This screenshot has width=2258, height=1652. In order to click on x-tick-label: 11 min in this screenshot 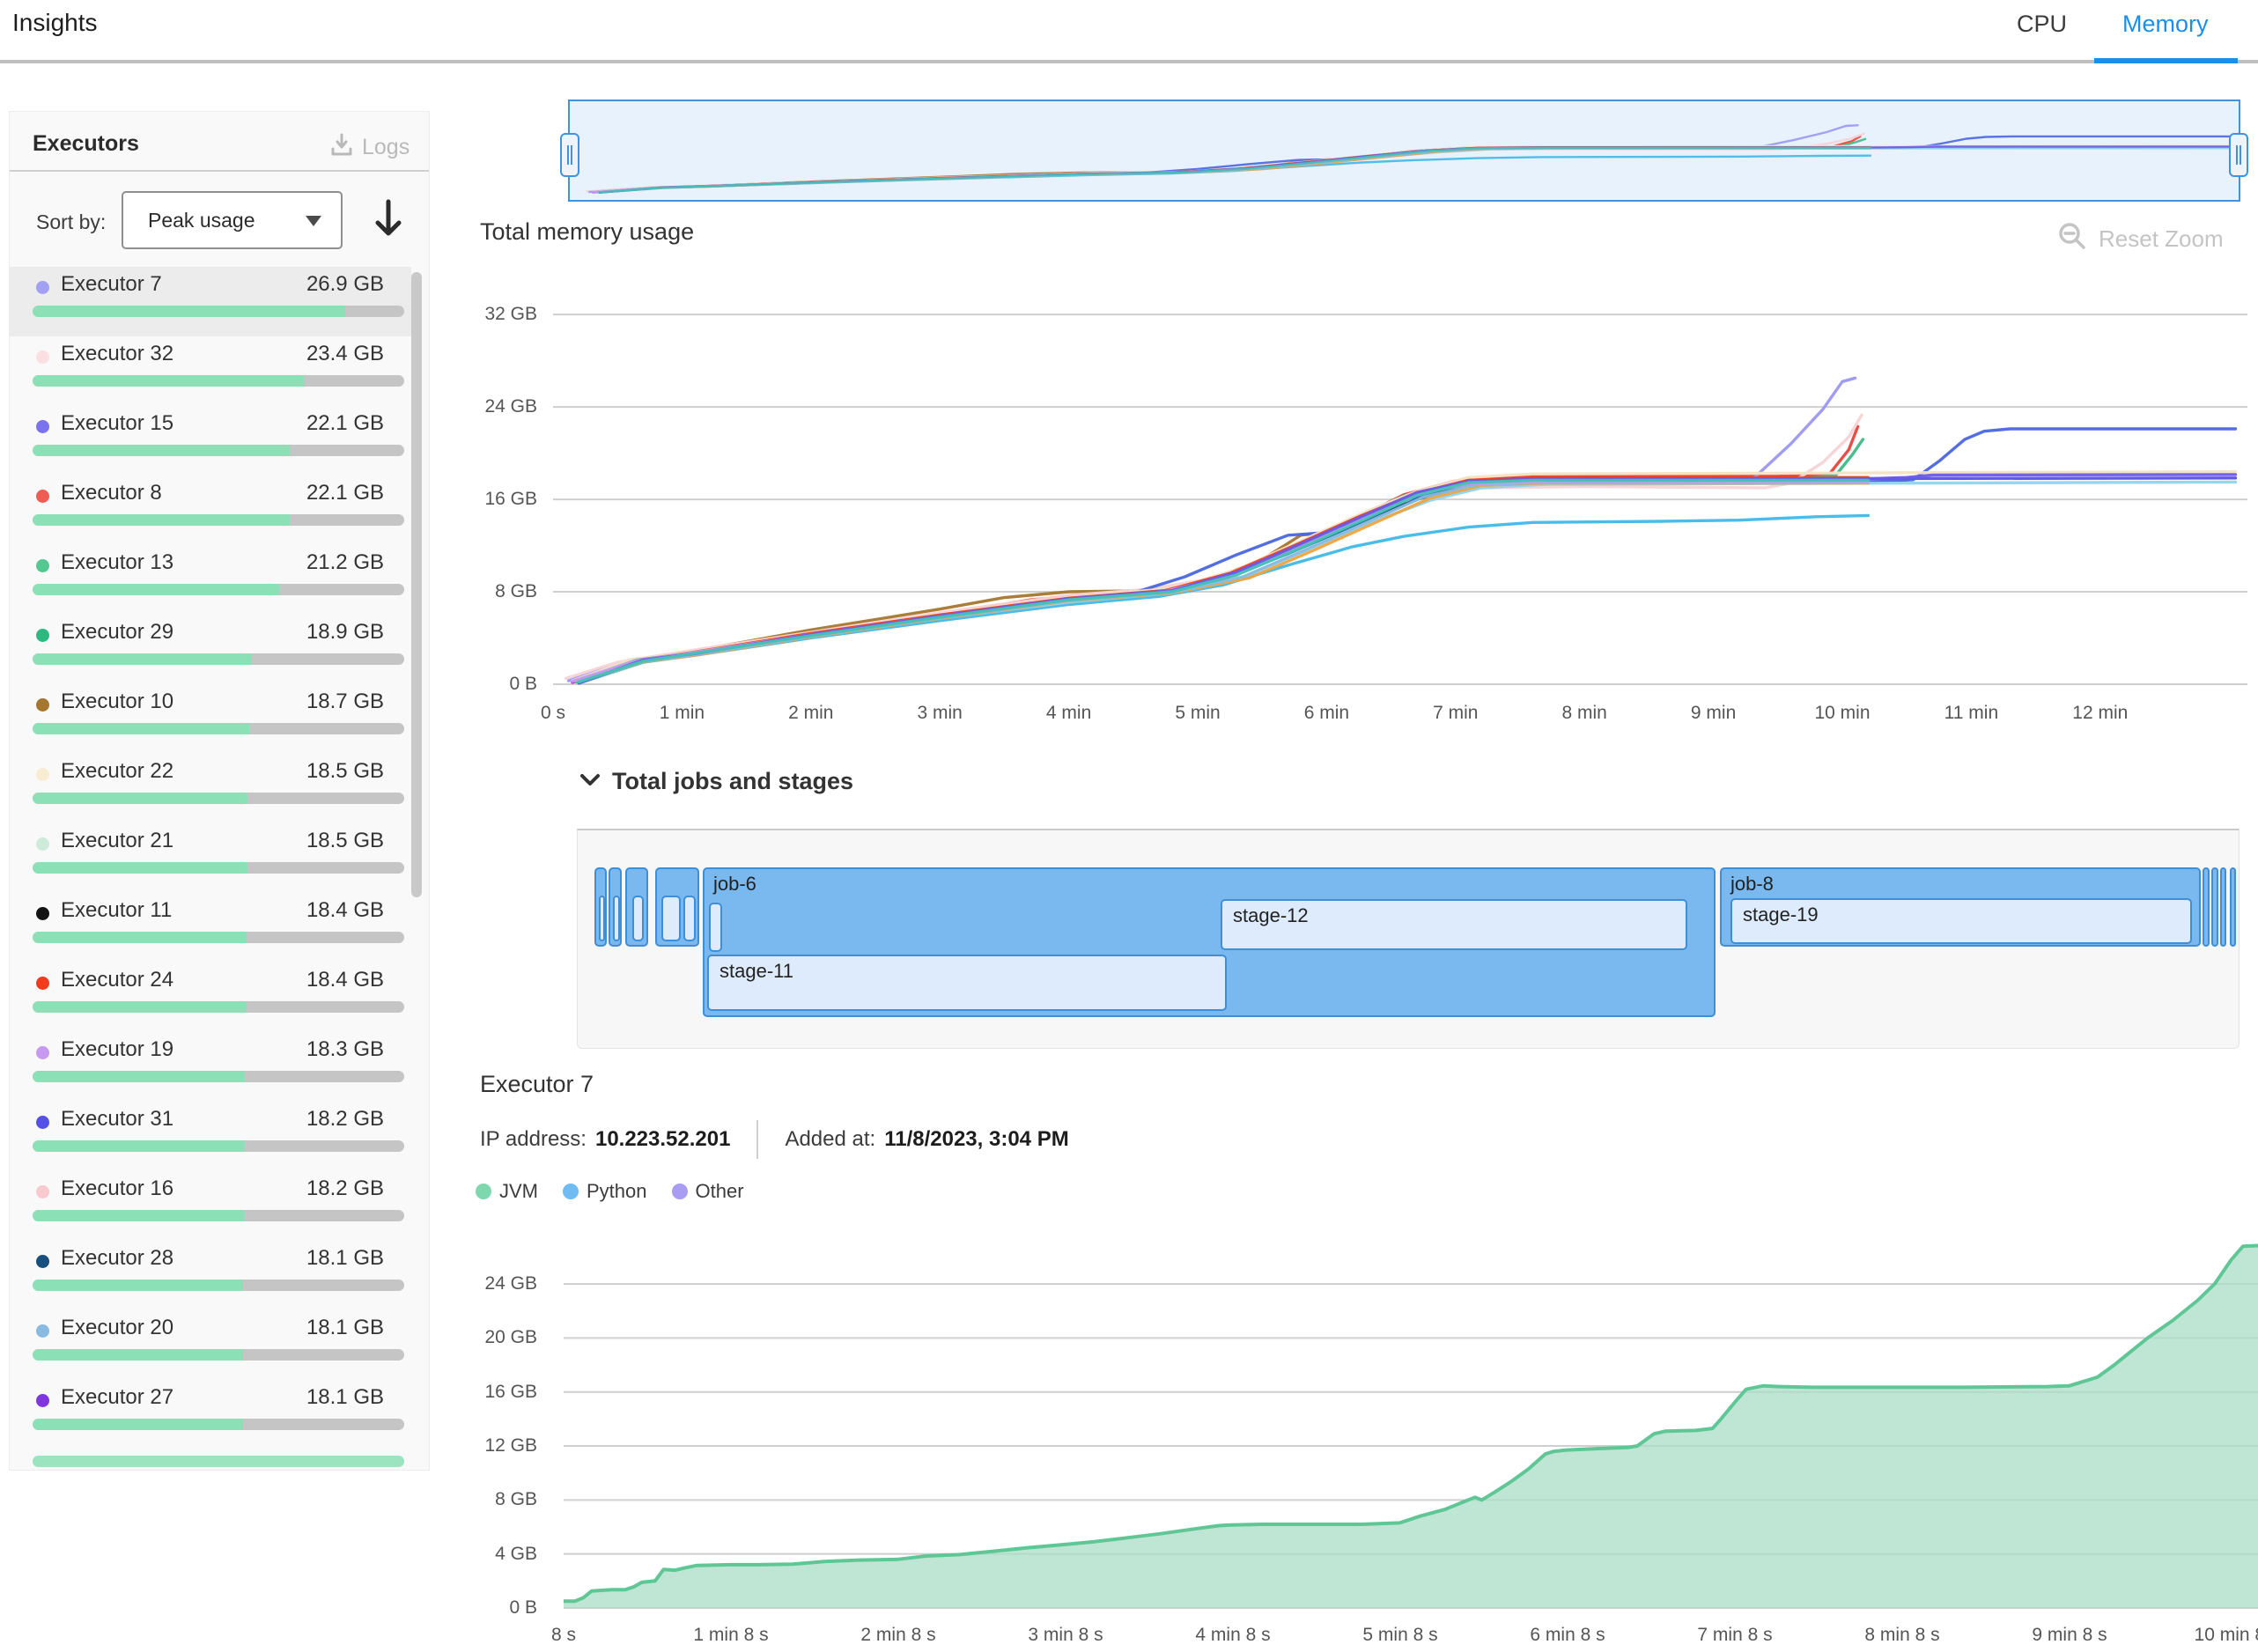, I will do `click(1971, 713)`.